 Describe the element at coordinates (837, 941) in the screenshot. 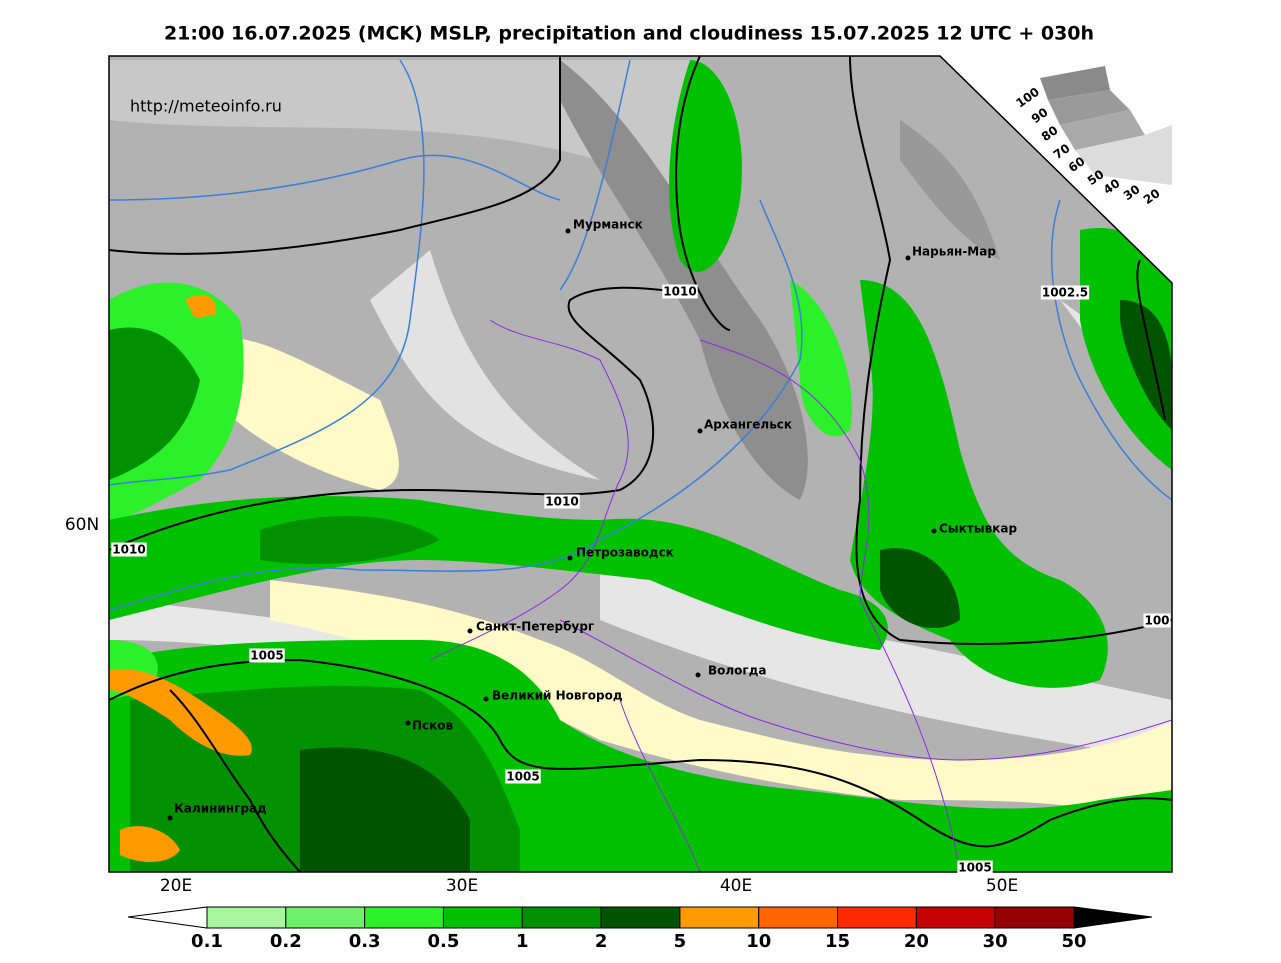

I see `colorbar-label: 15` at that location.